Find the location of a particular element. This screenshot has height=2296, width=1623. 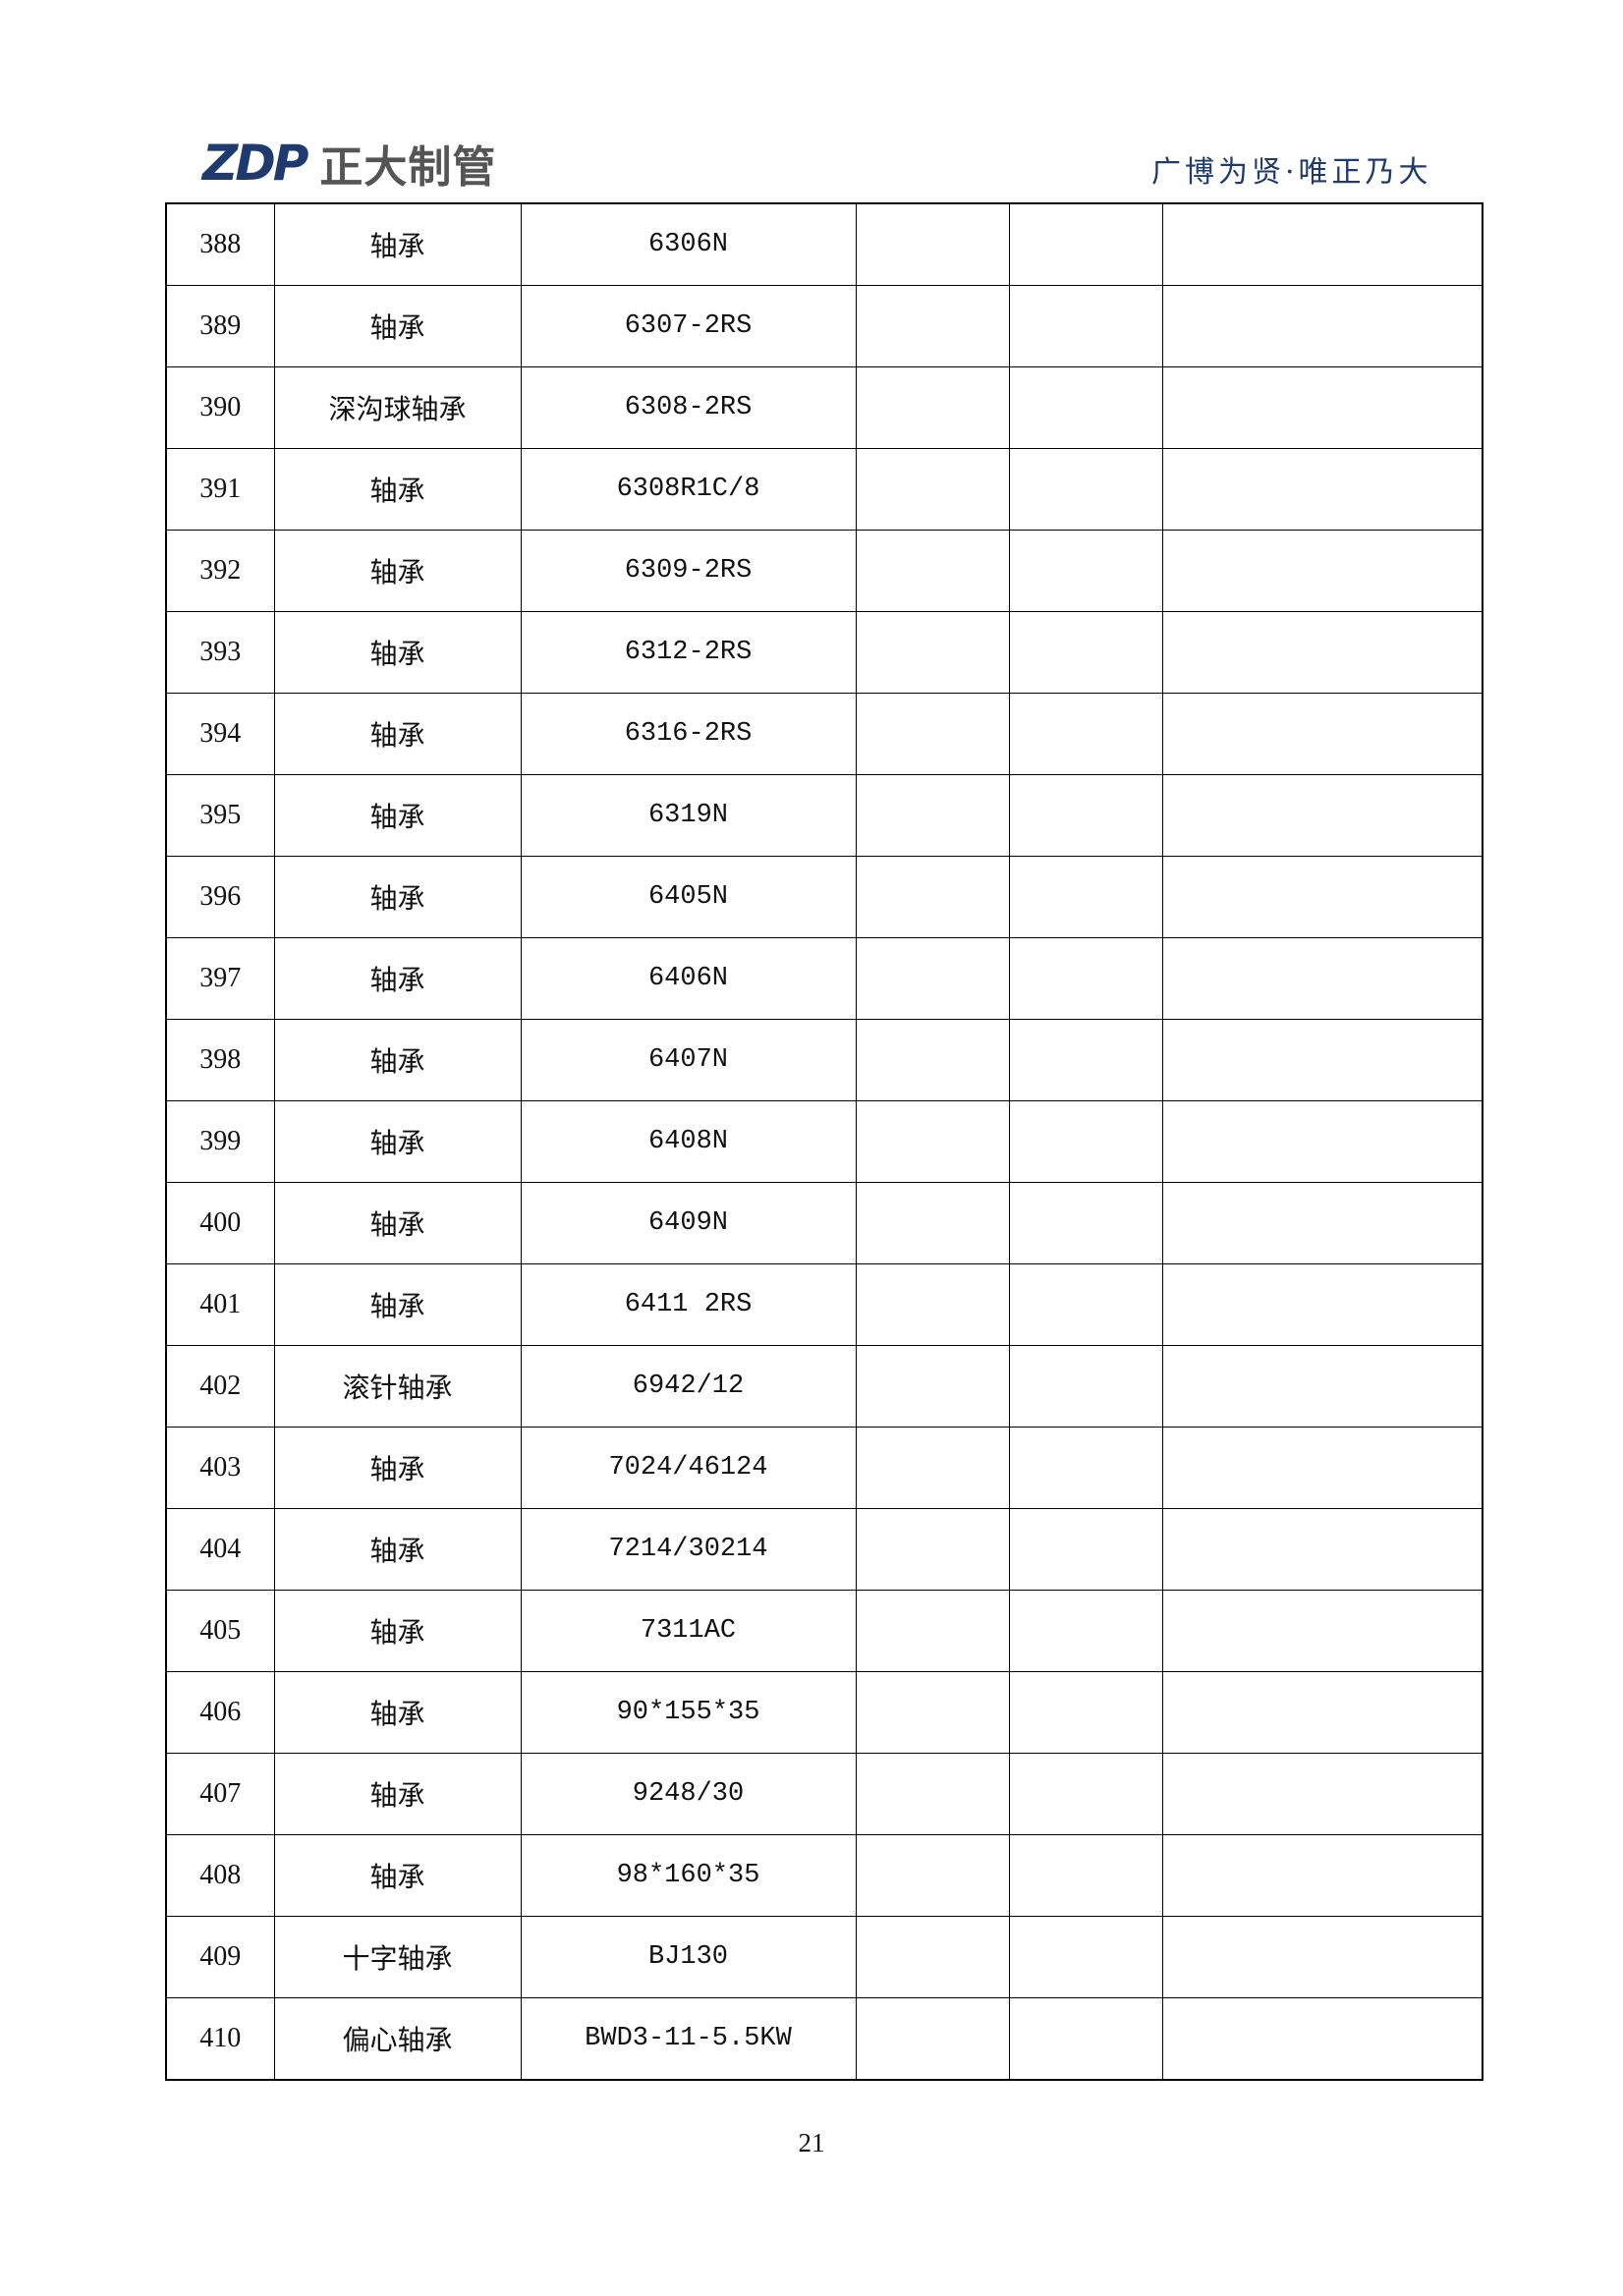

table-row: 389 轴承 6307-2RS is located at coordinates (824, 326).